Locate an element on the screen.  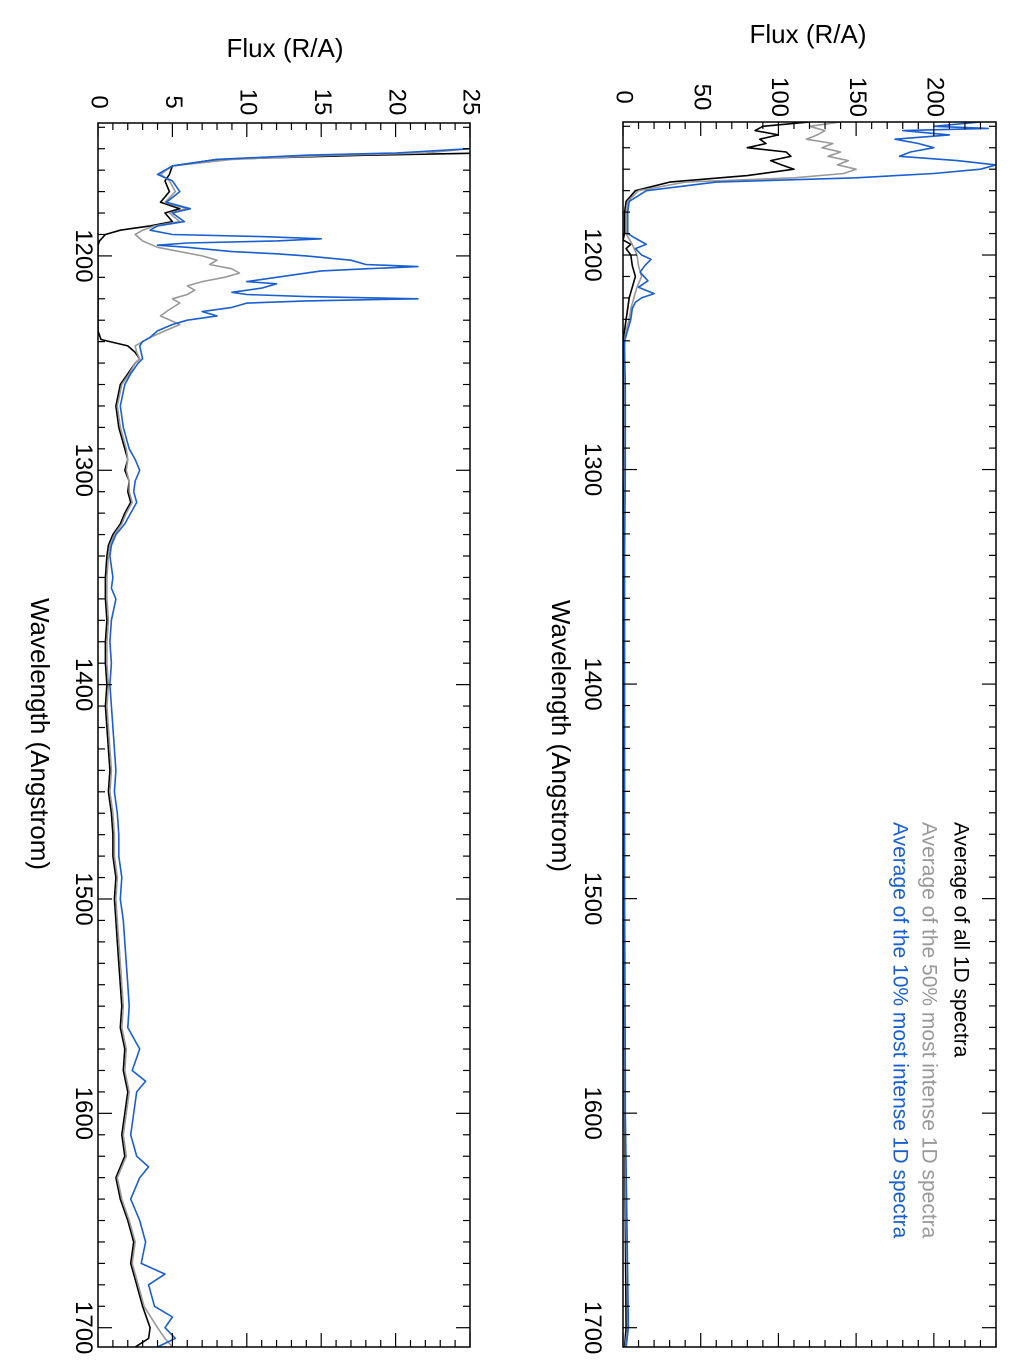
flux-tick-label: 25 is located at coordinates (471, 102).